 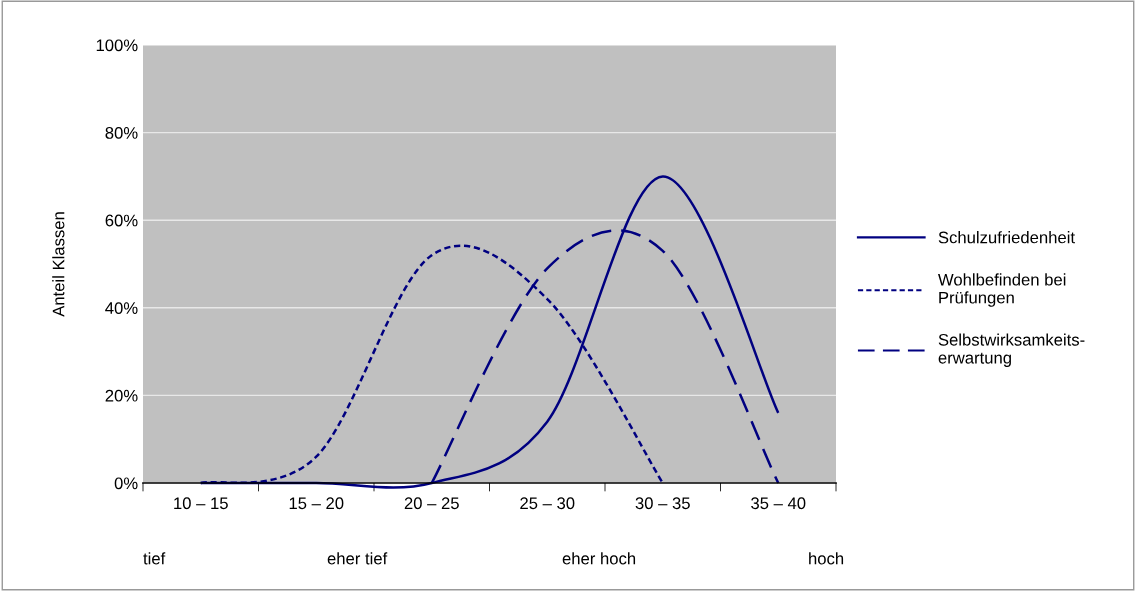 I want to click on text: hoch, so click(x=826, y=558).